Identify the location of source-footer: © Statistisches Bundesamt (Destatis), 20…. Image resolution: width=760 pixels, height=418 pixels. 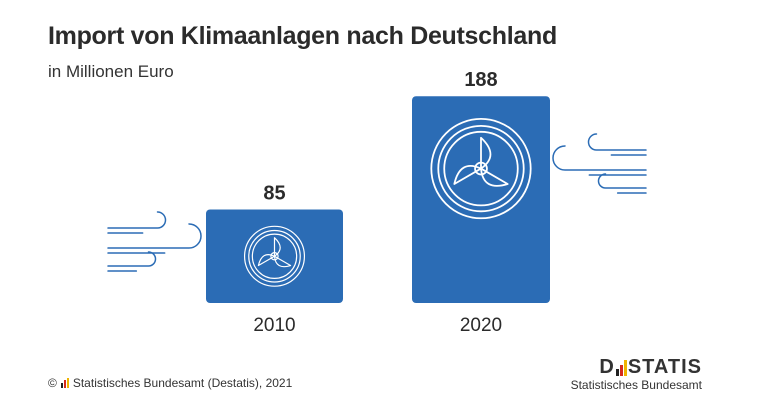
(170, 383).